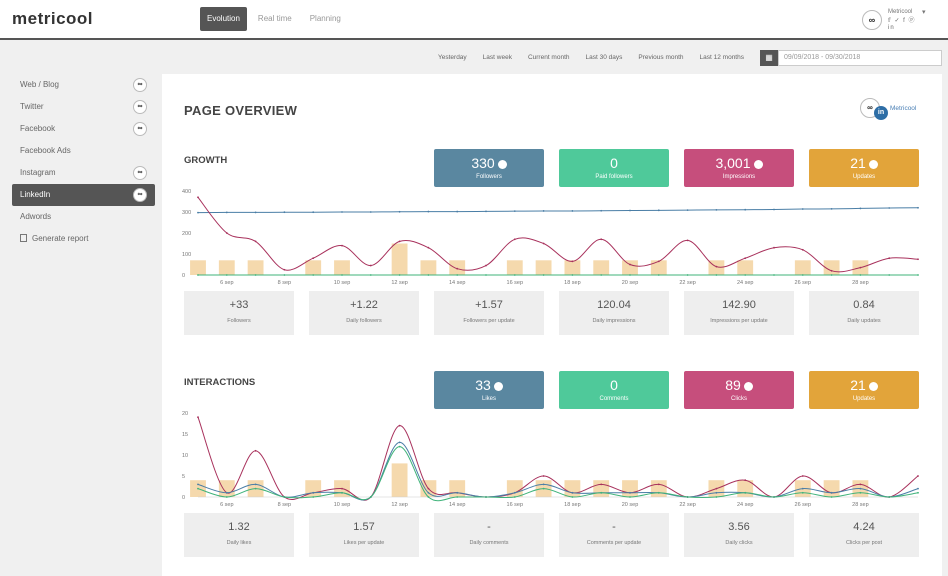 The width and height of the screenshot is (948, 576). Describe the element at coordinates (183, 276) in the screenshot. I see `y-tick-label: 0` at that location.